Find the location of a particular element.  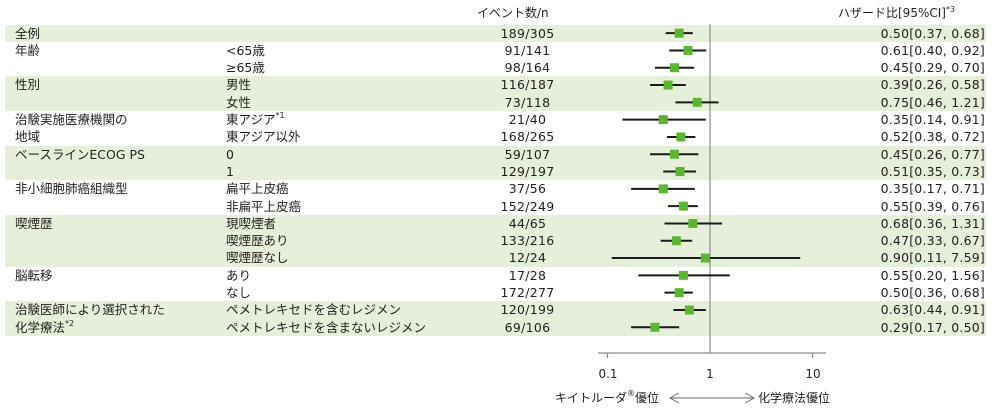

subgroup-label: 非扁平上皮癌 is located at coordinates (263, 206).